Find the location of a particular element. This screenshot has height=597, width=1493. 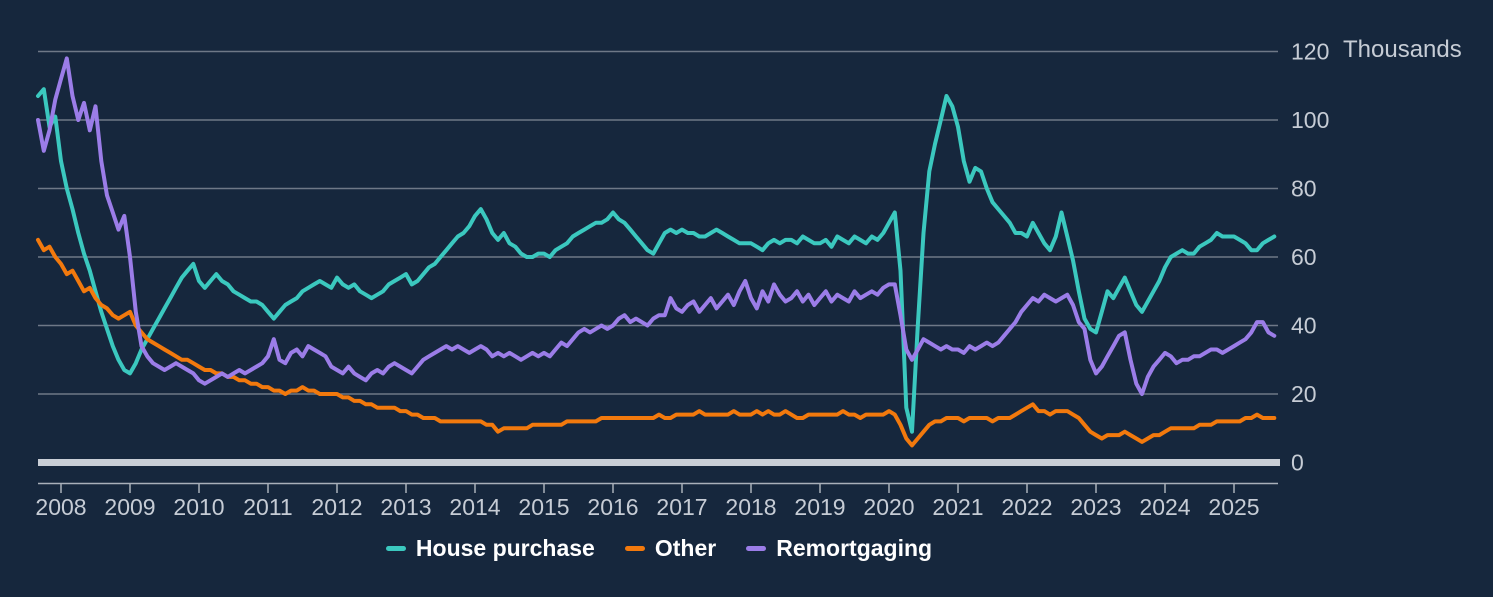

x-axis-tick-label: 2009 is located at coordinates (129, 507).